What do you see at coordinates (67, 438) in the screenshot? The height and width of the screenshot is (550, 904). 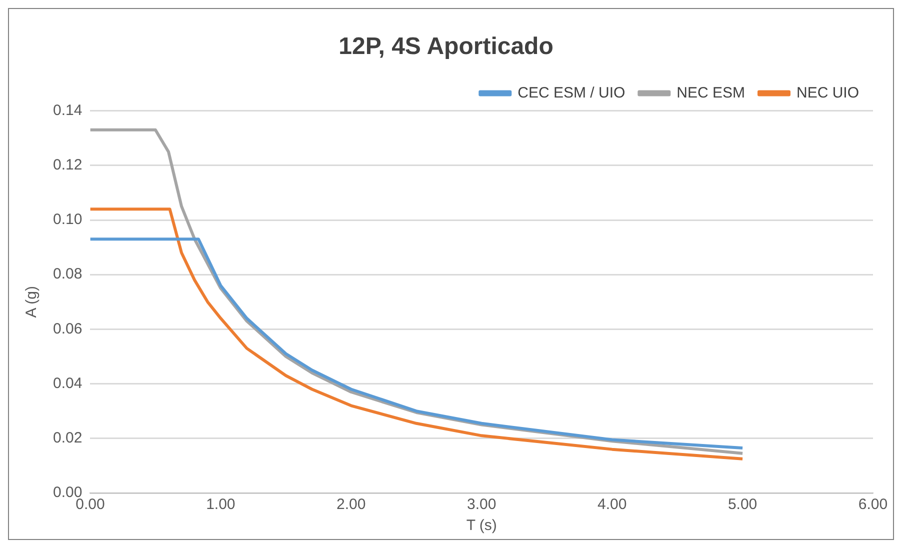 I see `y-tick-label: 0.02` at bounding box center [67, 438].